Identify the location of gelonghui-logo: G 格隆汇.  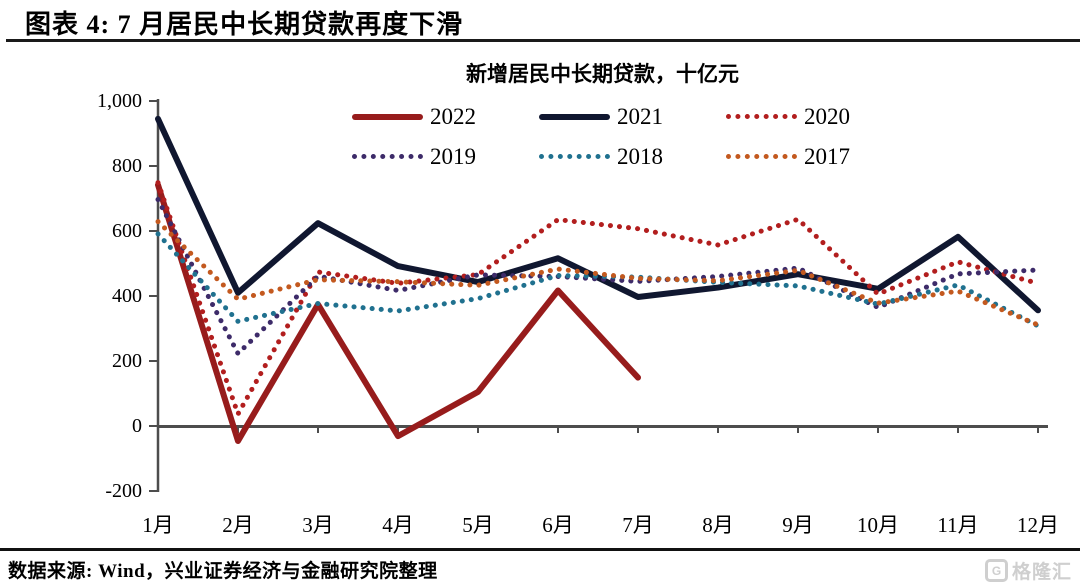
(1028, 570).